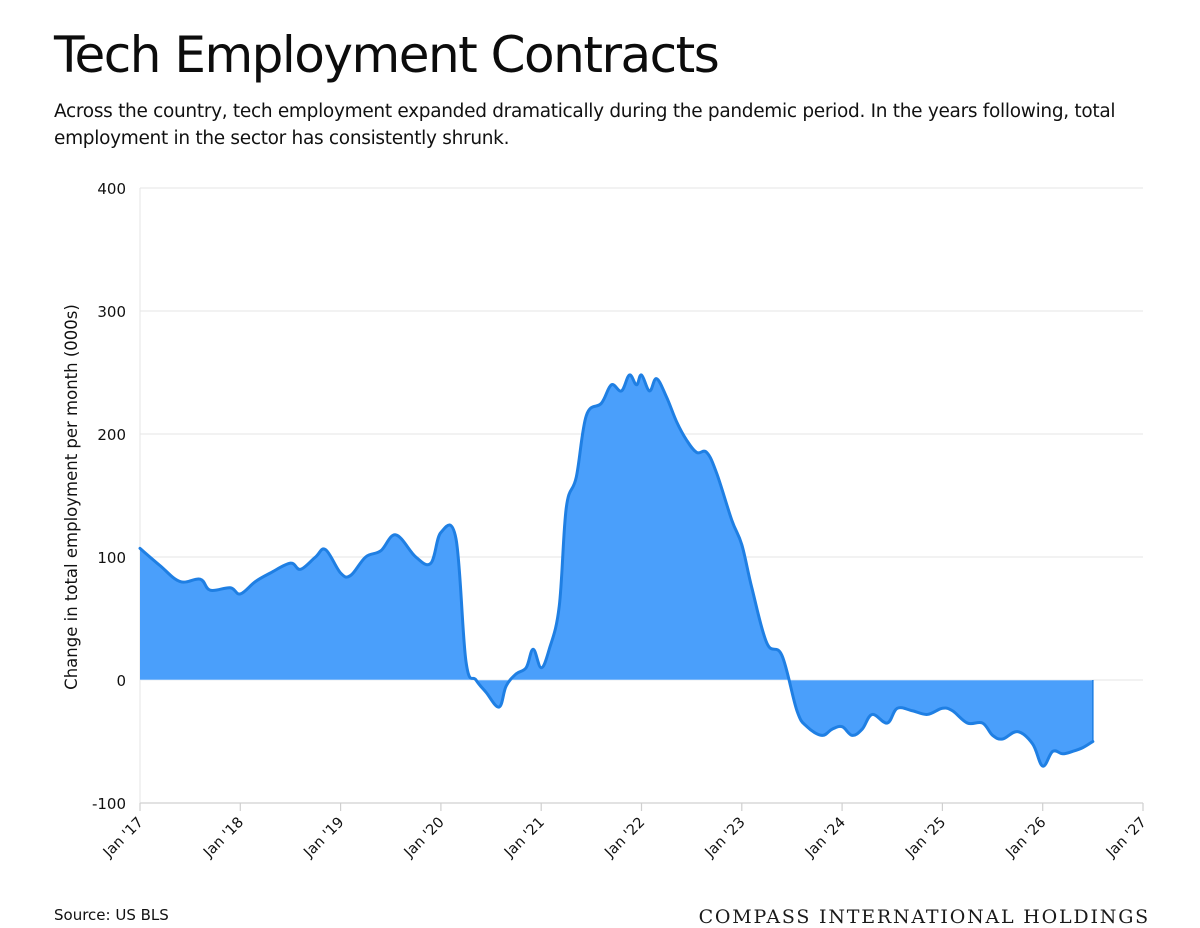 The height and width of the screenshot is (928, 1200). What do you see at coordinates (109, 496) in the screenshot?
I see `y-tick-labels: -100 0 100 200 300 400` at bounding box center [109, 496].